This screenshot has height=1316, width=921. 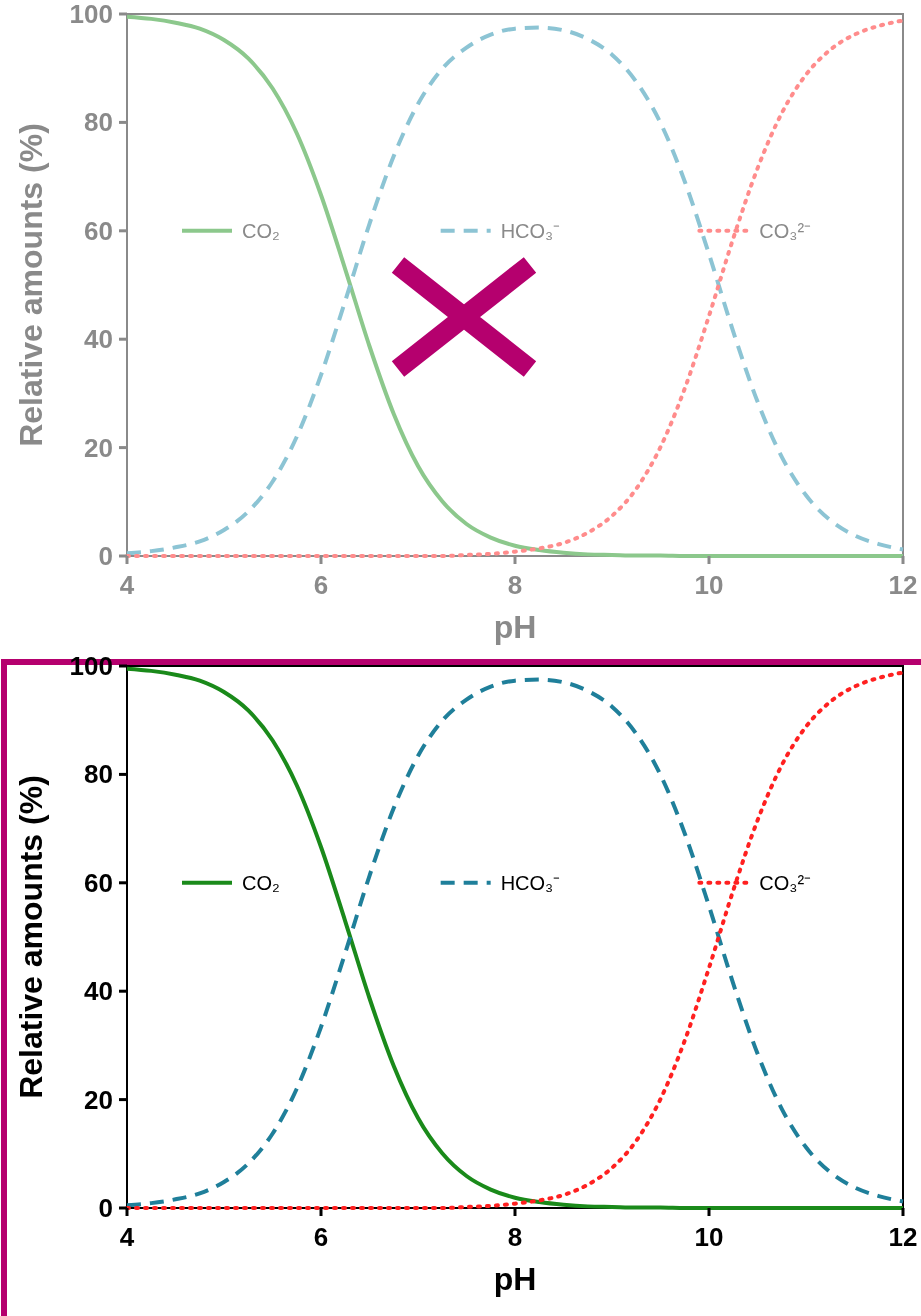 I want to click on y-tick-label: 100, so click(x=91, y=14).